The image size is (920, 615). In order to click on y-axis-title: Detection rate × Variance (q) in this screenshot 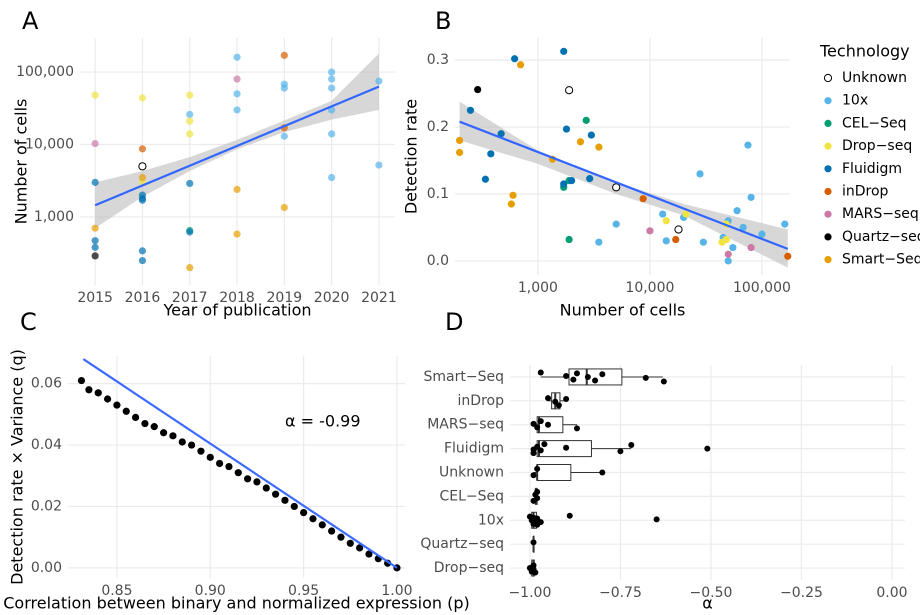, I will do `click(17, 467)`.